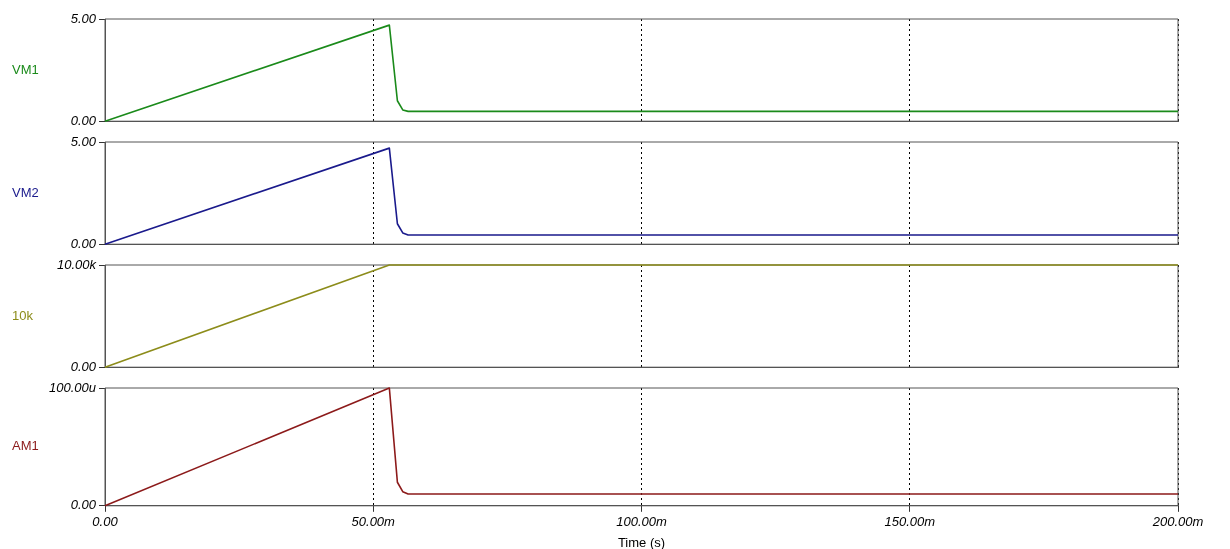 The height and width of the screenshot is (549, 1230). What do you see at coordinates (25, 192) in the screenshot?
I see `y-axis-title: VM2` at bounding box center [25, 192].